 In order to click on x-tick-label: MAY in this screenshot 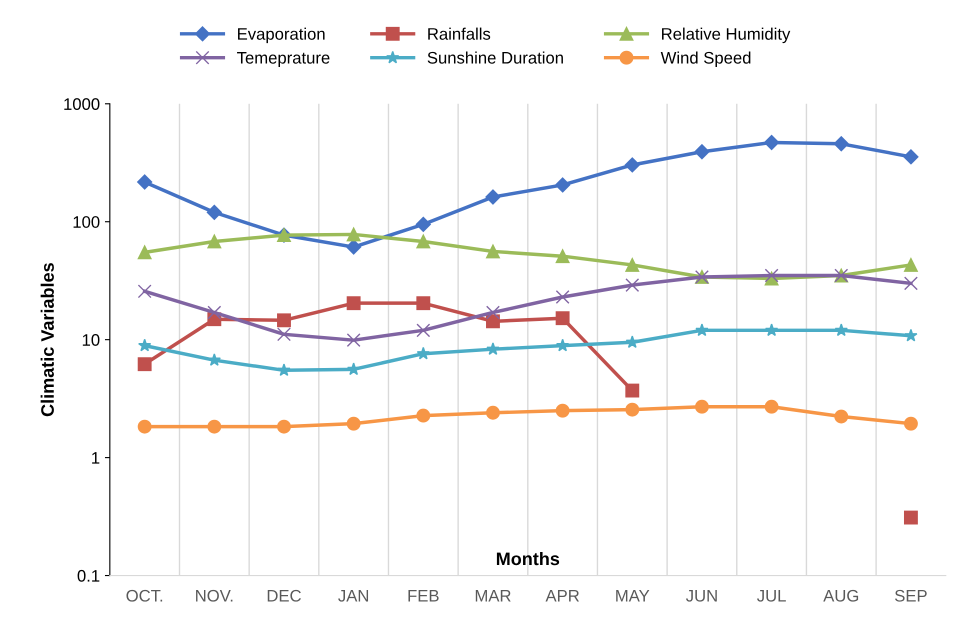, I will do `click(633, 596)`.